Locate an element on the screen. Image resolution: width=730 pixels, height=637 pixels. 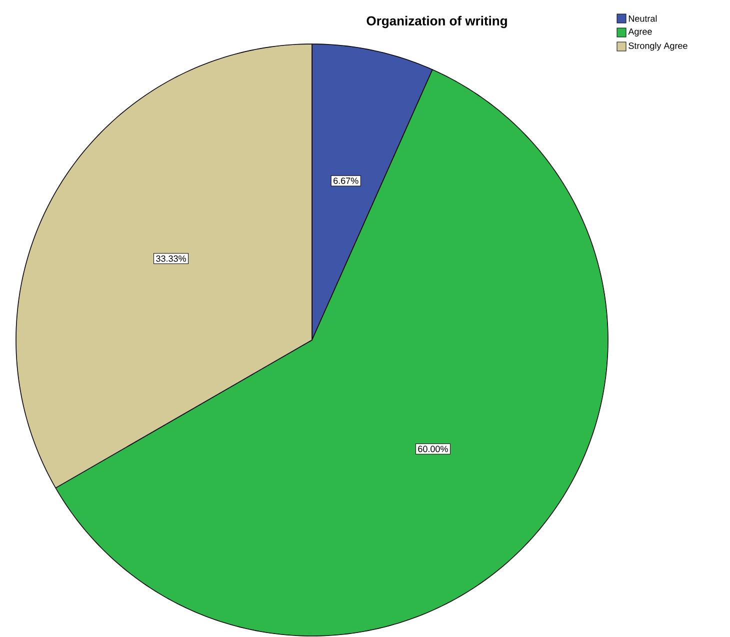
chart-title: Organization of writing is located at coordinates (436, 22).